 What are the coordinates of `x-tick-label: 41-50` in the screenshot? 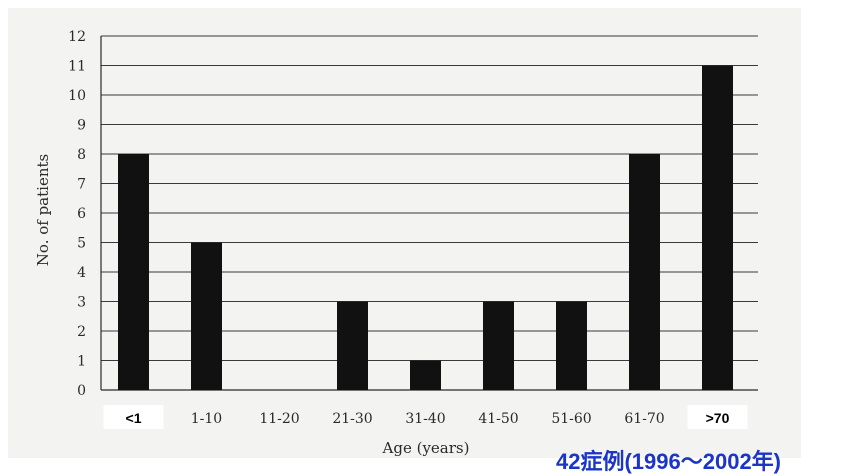 It's located at (498, 419).